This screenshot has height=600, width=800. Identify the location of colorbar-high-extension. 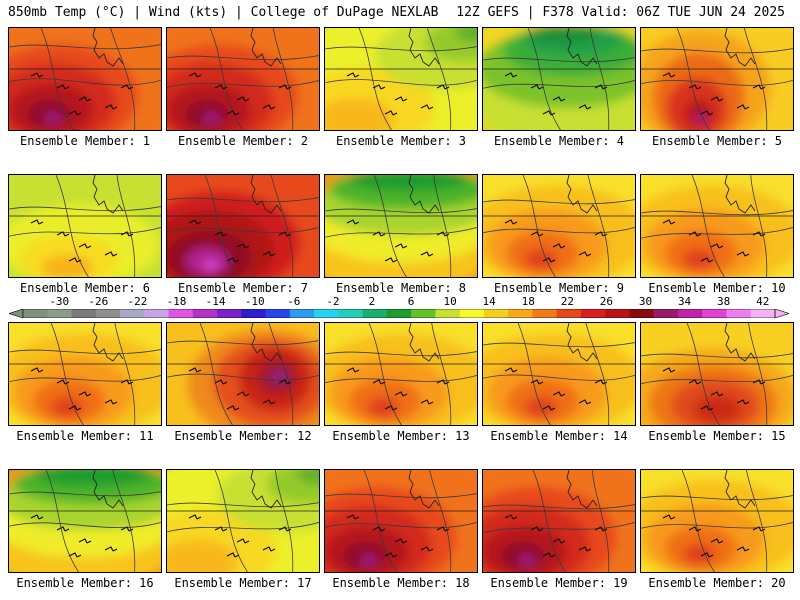
(781, 313).